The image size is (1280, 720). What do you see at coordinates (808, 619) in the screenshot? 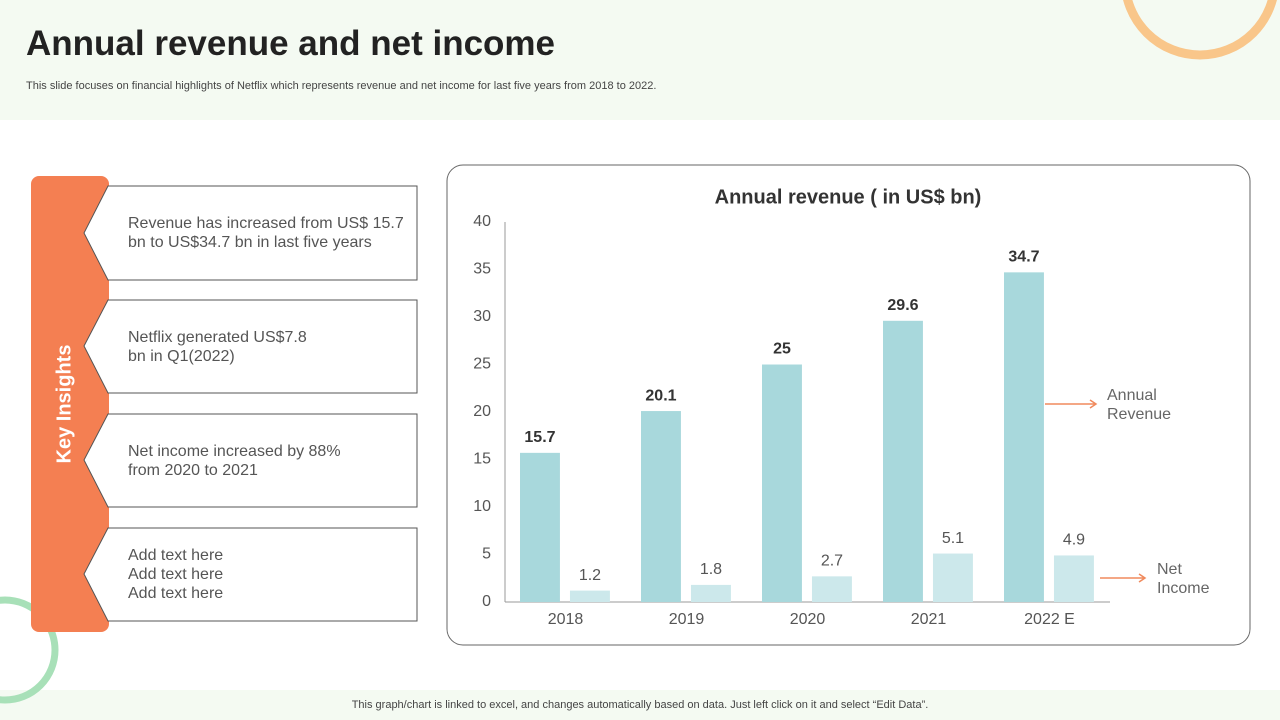
I see `x-tick-label: 2020` at bounding box center [808, 619].